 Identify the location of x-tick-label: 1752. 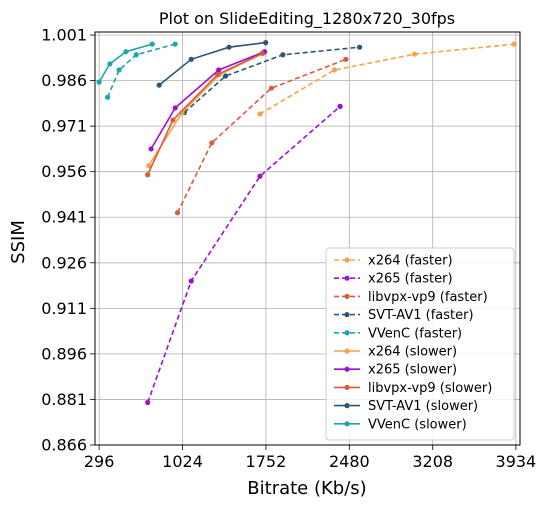
(266, 461).